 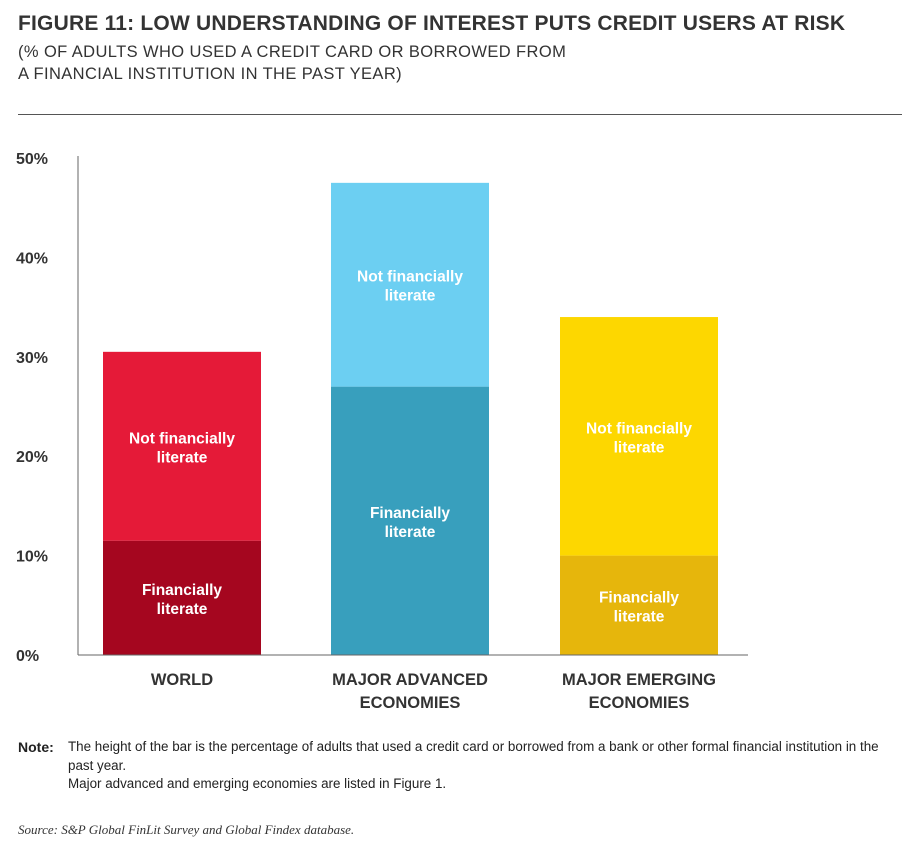 What do you see at coordinates (32, 358) in the screenshot?
I see `y-tick-label: 30%` at bounding box center [32, 358].